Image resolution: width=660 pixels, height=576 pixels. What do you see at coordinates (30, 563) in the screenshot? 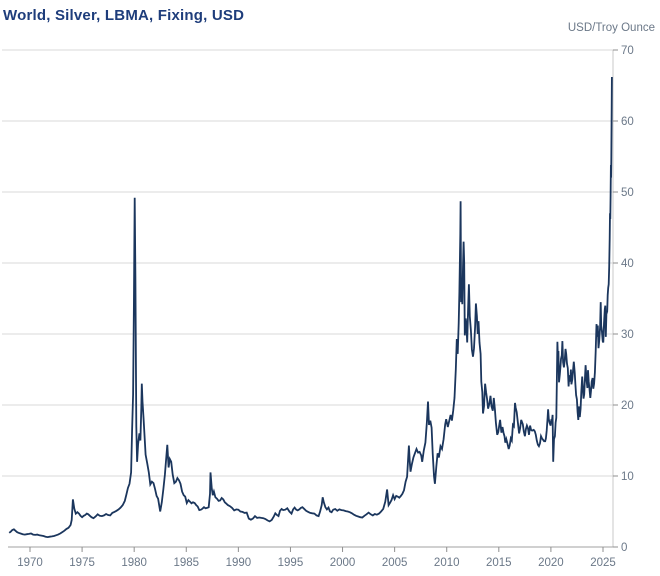
I see `x-tick-label: 1970` at bounding box center [30, 563].